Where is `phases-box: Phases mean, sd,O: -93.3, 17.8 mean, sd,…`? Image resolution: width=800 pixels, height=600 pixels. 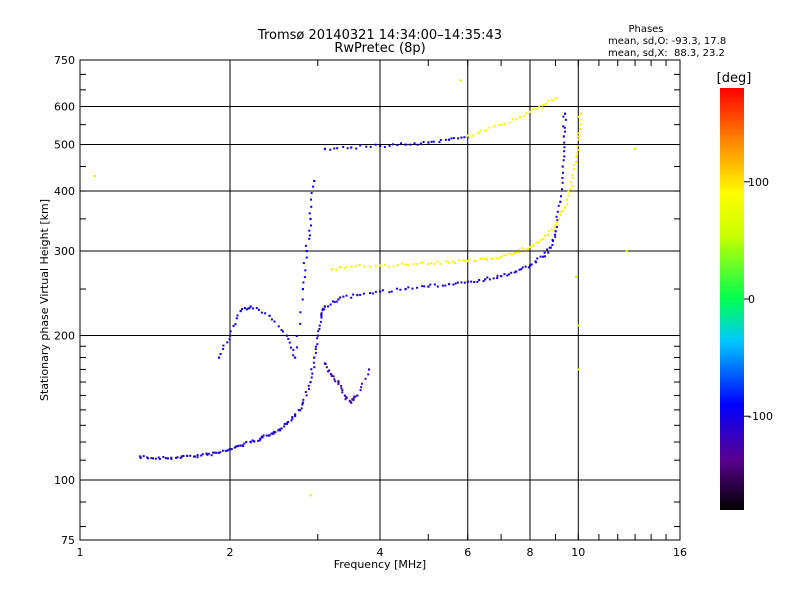
phases-box: Phases mean, sd,O: -93.3, 17.8 mean, sd,… is located at coordinates (667, 41).